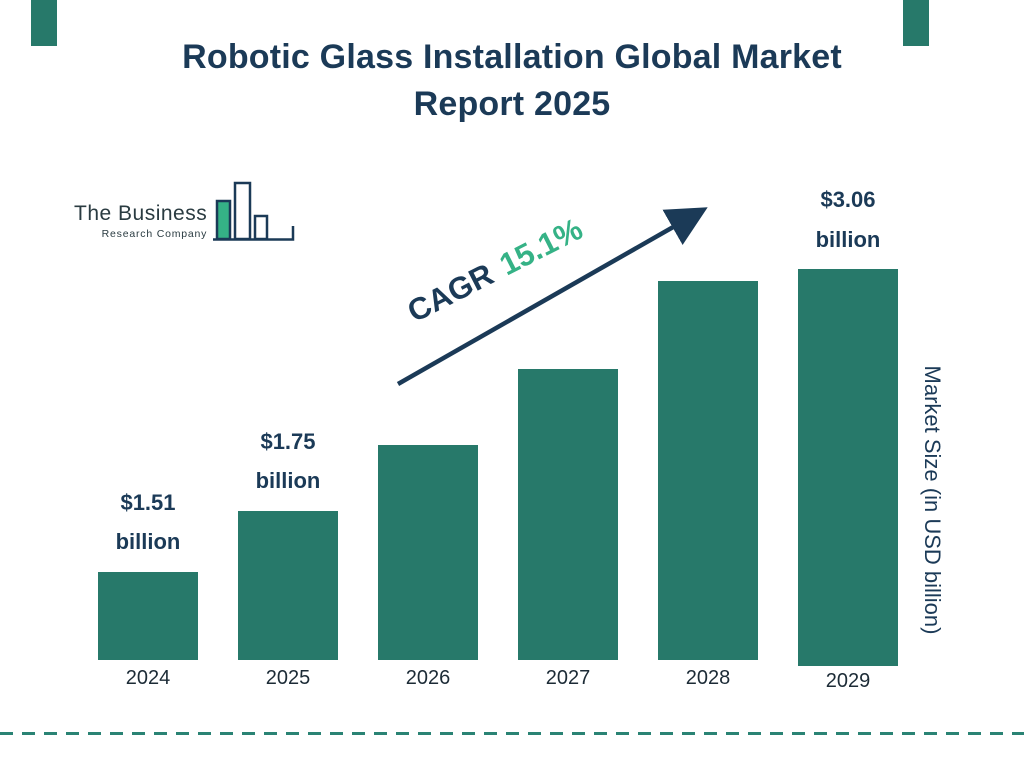 This screenshot has width=1024, height=768. I want to click on x-axis-label-2024: 2024, so click(148, 677).